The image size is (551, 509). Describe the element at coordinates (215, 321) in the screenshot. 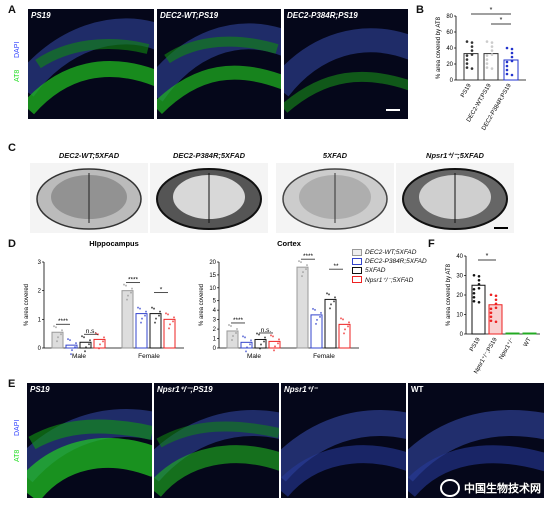

I see `y-tick-label: 3` at that location.